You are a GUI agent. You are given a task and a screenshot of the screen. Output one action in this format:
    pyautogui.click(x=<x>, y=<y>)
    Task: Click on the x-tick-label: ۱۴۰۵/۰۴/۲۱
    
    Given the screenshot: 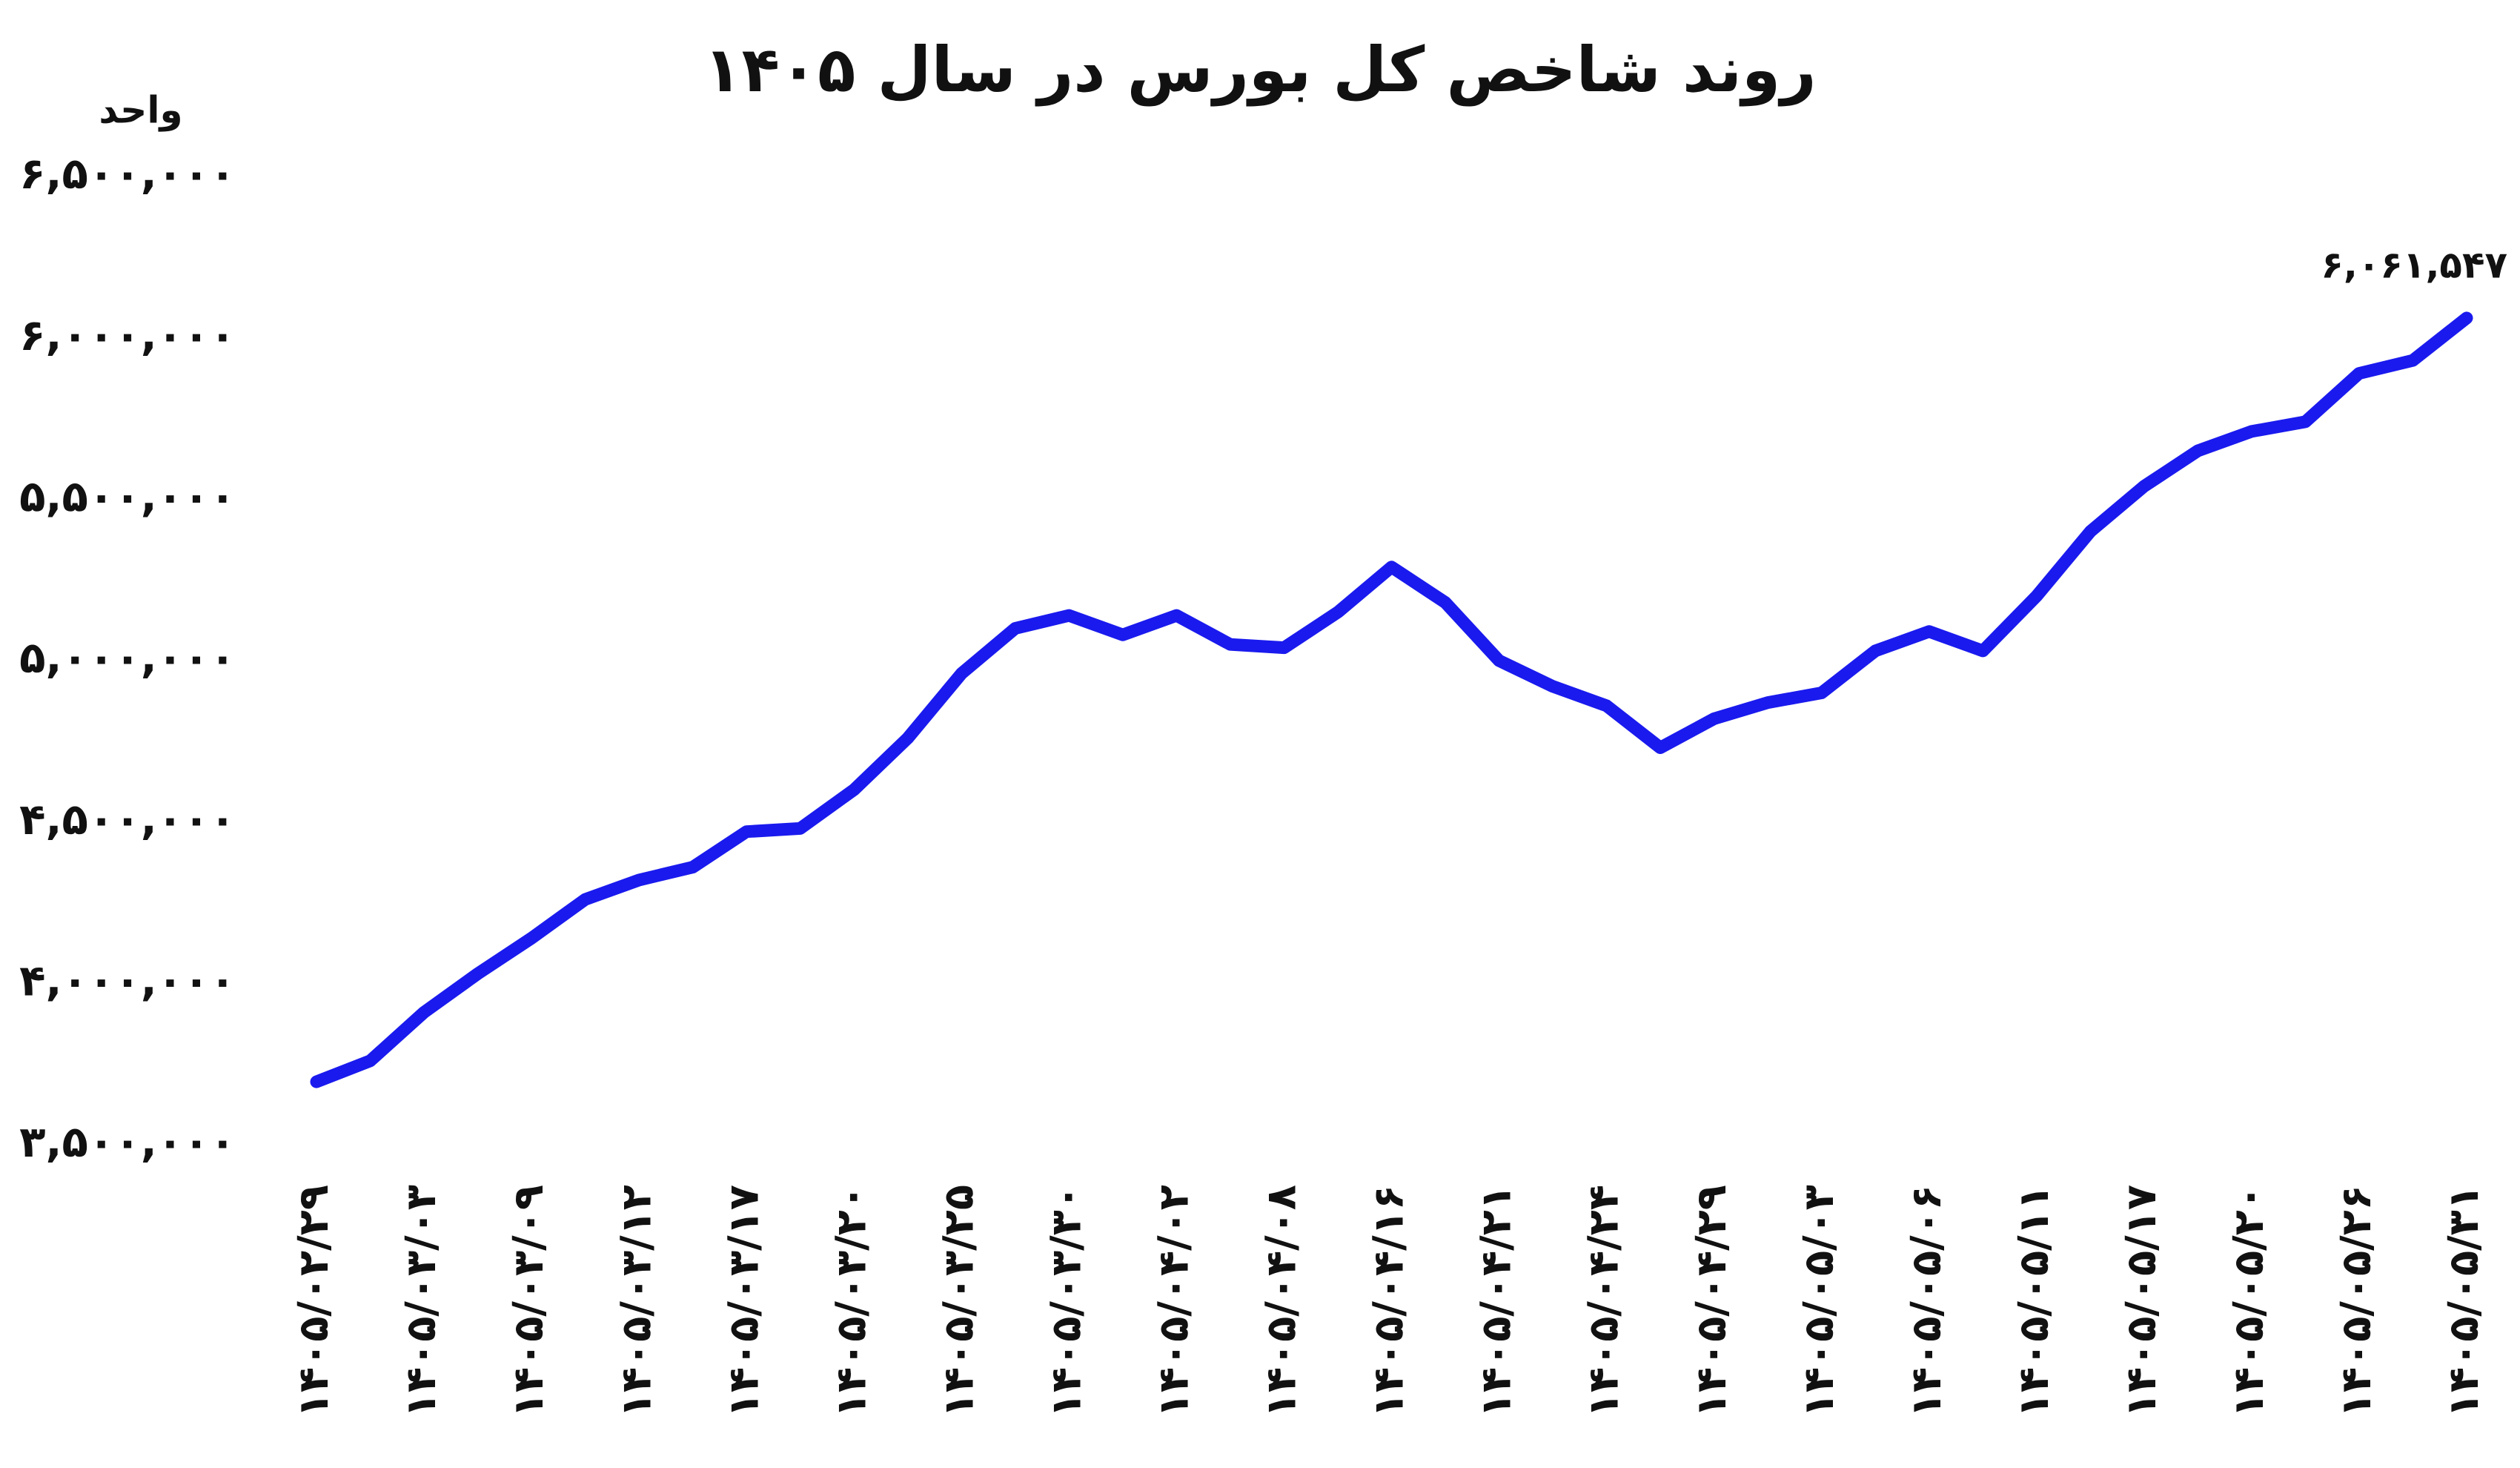 What is the action you would take?
    pyautogui.click(x=1497, y=1302)
    